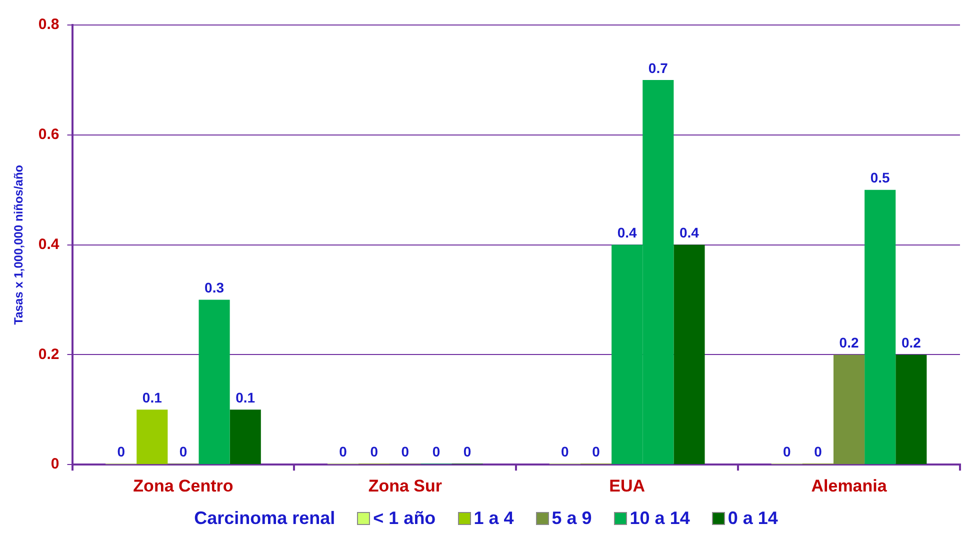  I want to click on x-tick-label: Alemania, so click(849, 486).